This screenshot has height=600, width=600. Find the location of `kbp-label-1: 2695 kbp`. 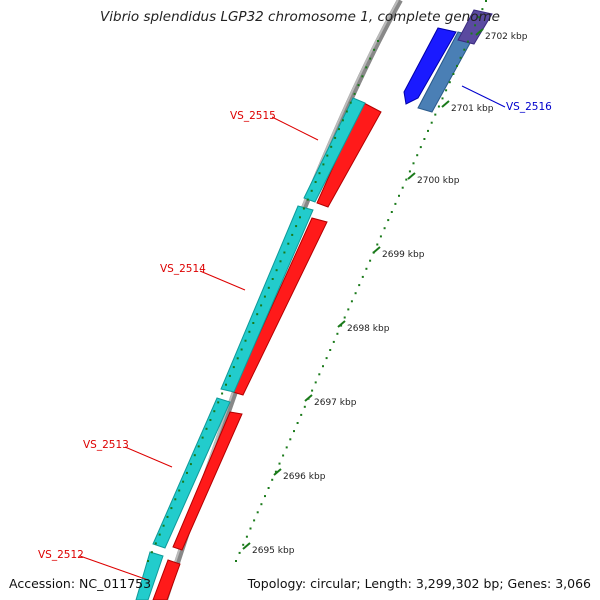

kbp-label-1: 2695 kbp is located at coordinates (273, 551).